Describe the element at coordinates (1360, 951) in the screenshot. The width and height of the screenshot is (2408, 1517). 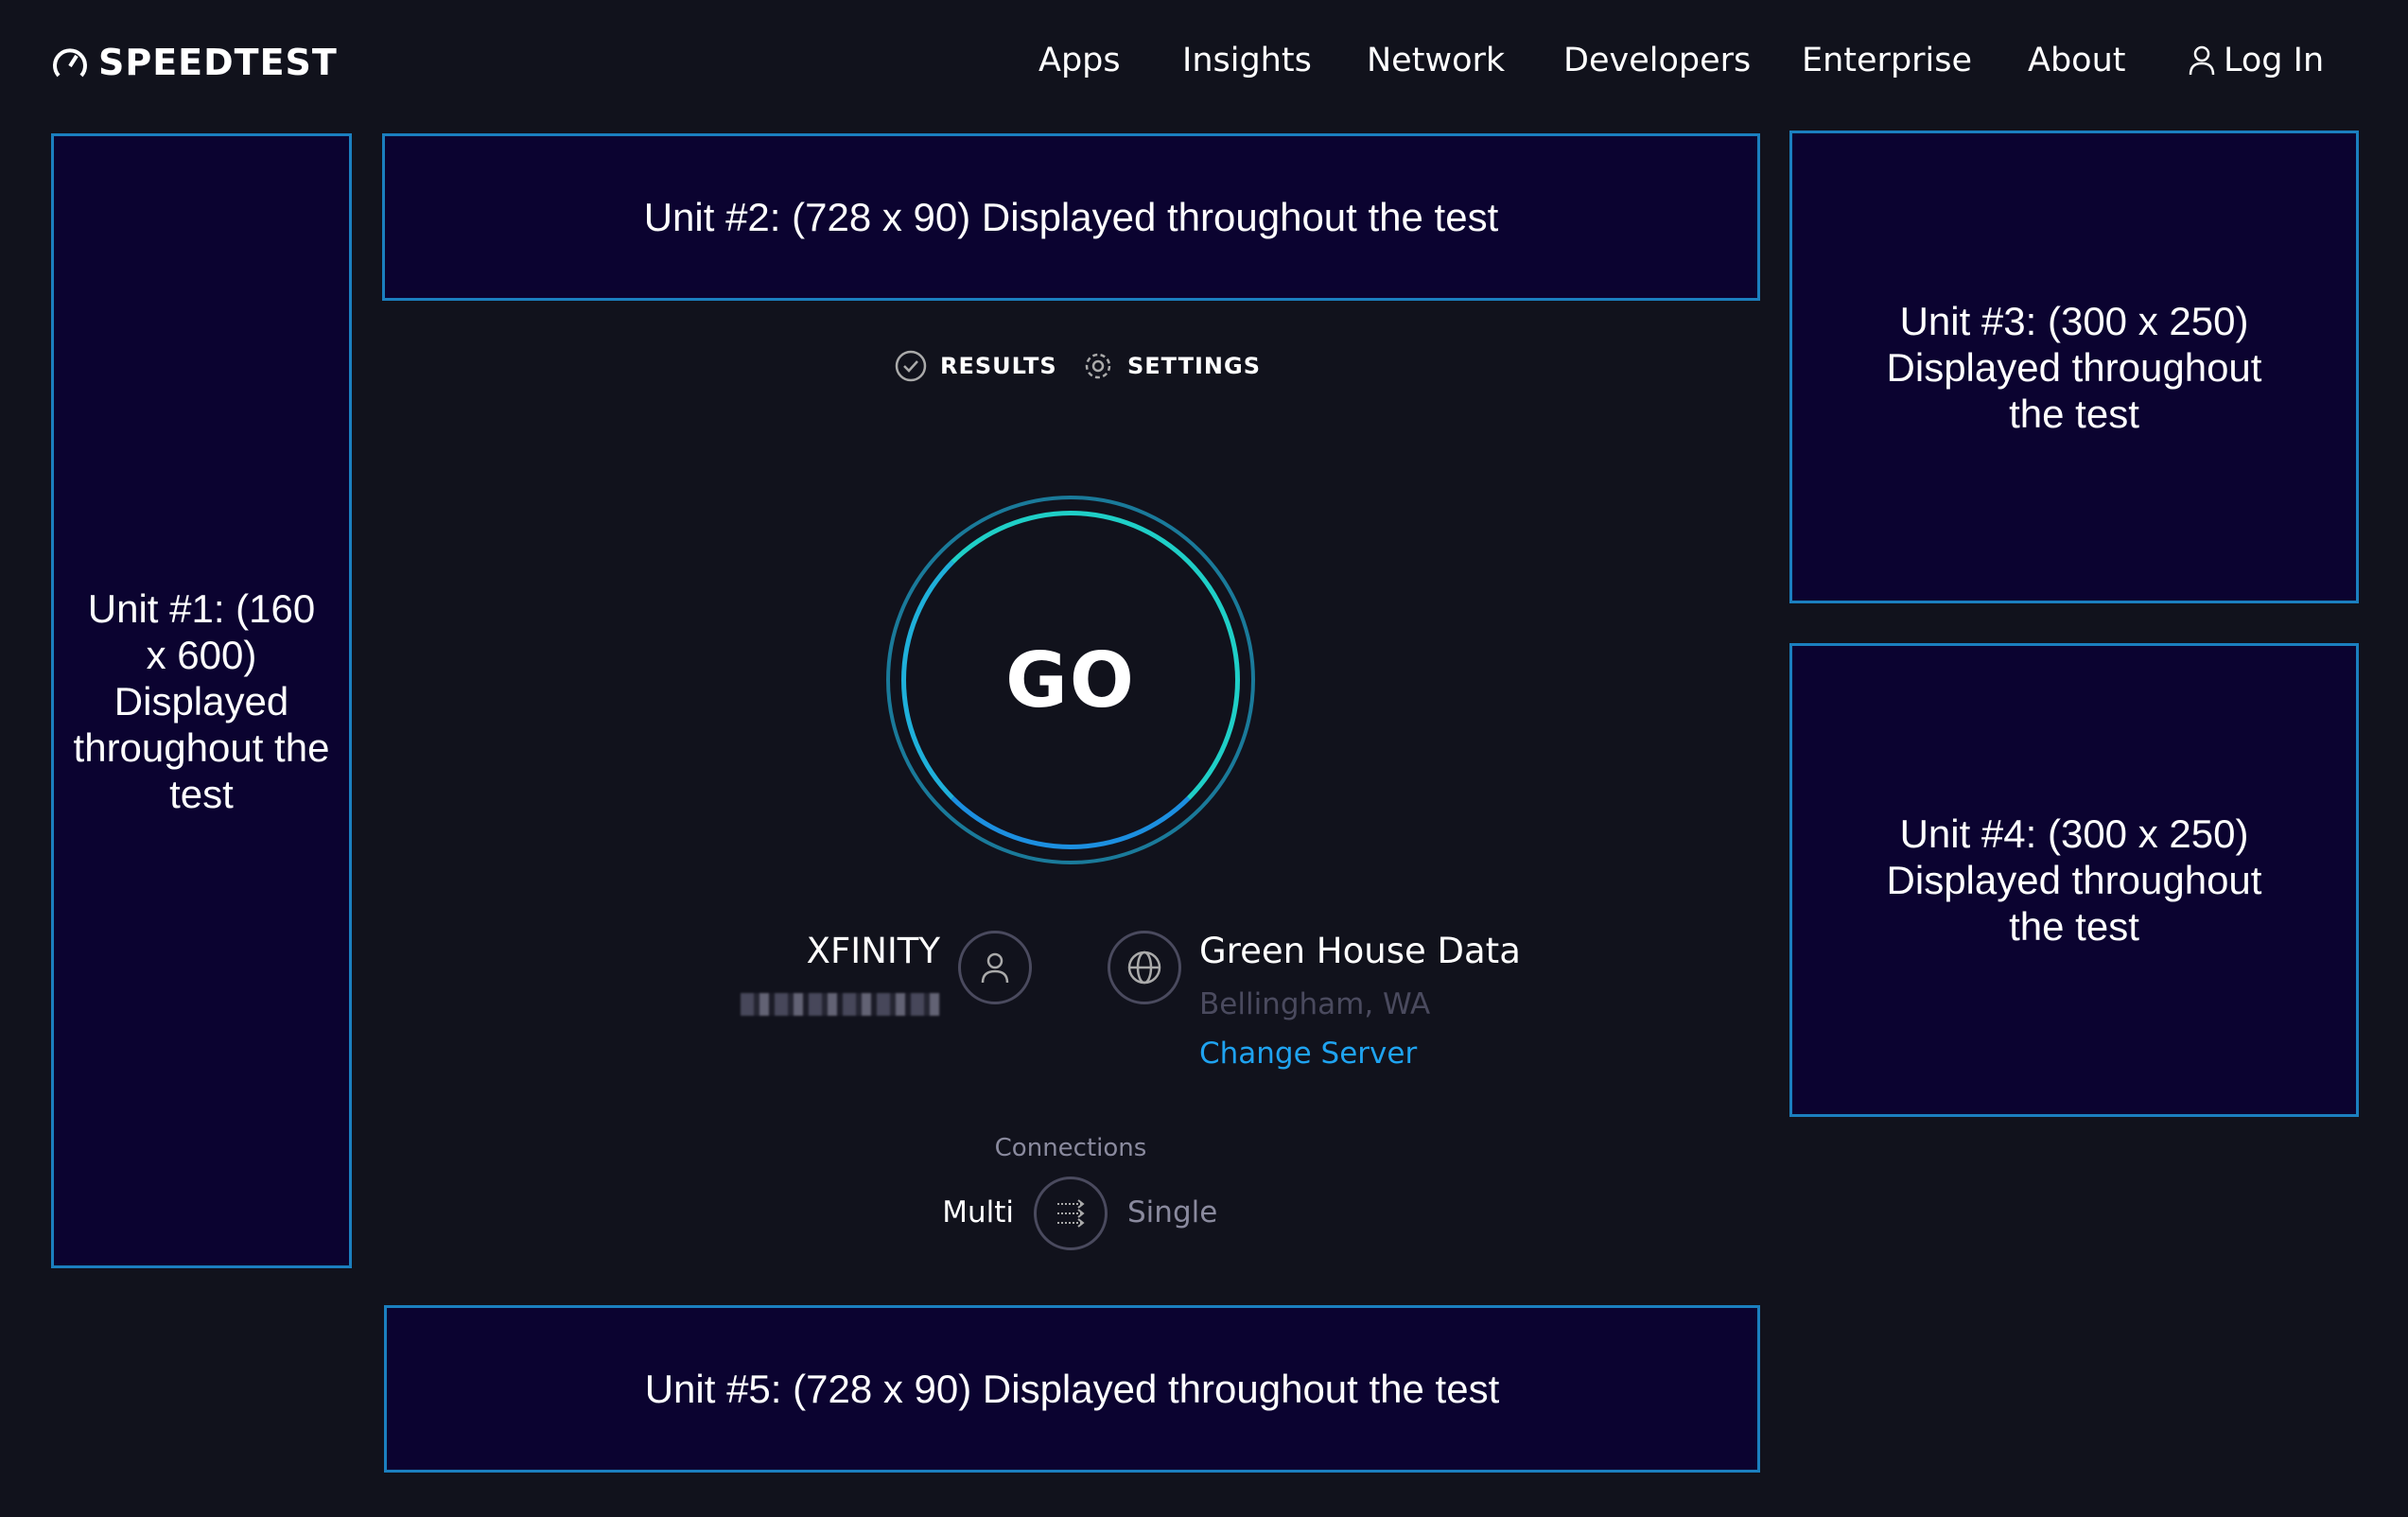
I see `server-name: Green House Data` at that location.